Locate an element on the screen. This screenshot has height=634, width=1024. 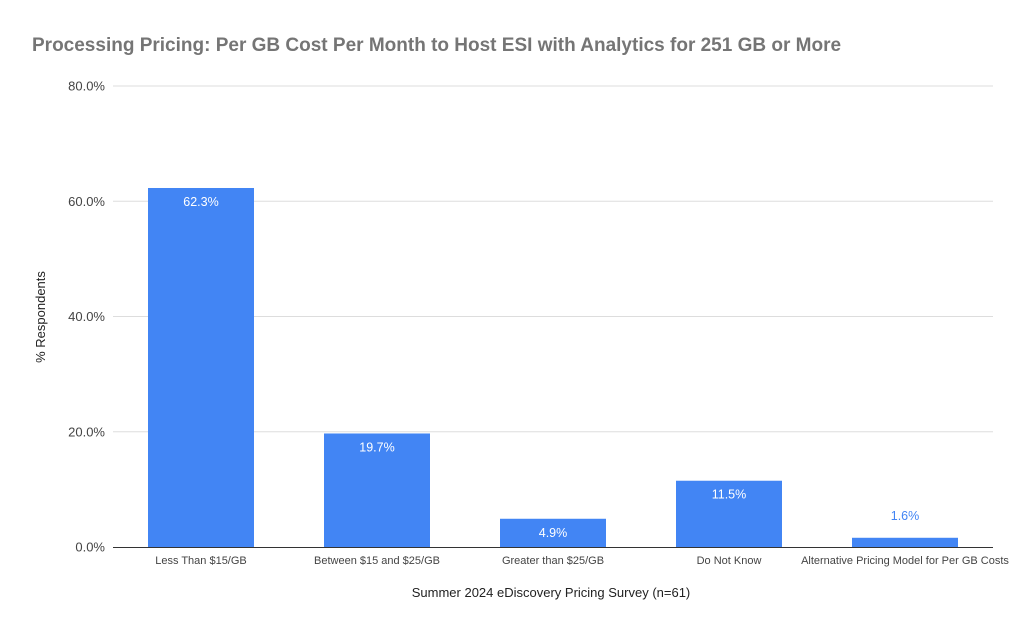
y-tick-label: 40.0% is located at coordinates (86, 316).